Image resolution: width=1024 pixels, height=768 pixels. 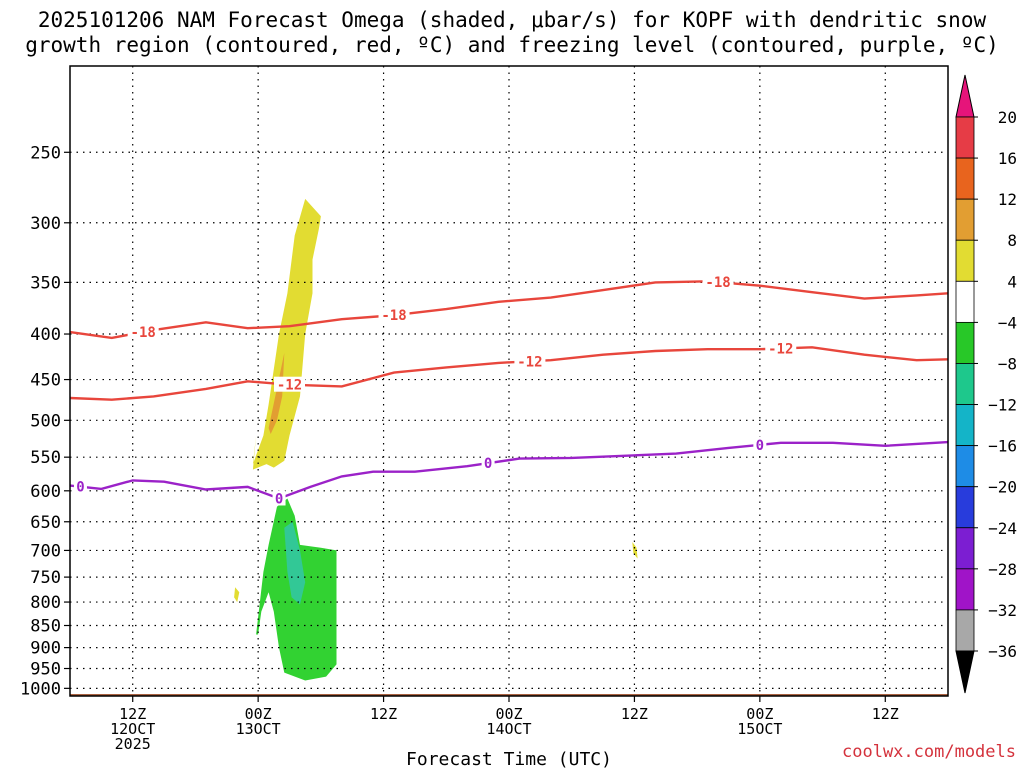 I want to click on colorbar-over-triangle, so click(x=965, y=96).